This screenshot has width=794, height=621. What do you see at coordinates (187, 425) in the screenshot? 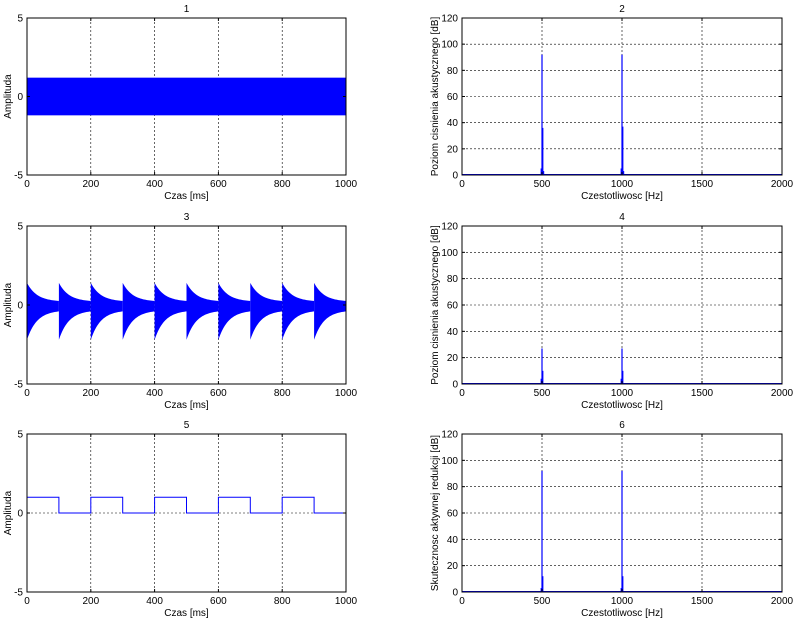
I see `chart-title: 5` at bounding box center [187, 425].